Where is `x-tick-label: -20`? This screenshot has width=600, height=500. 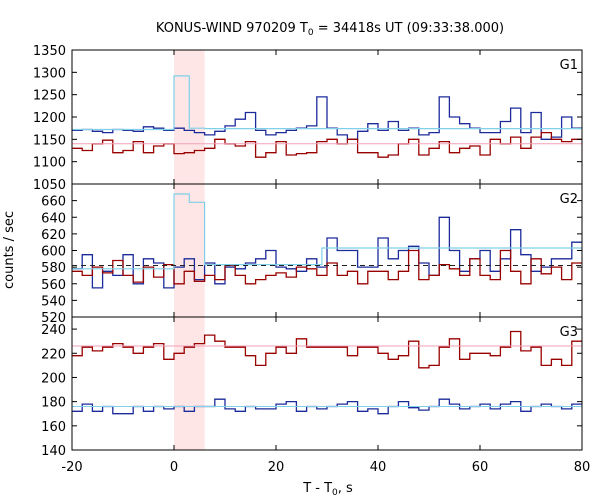
x-tick-label: -20 is located at coordinates (71, 467).